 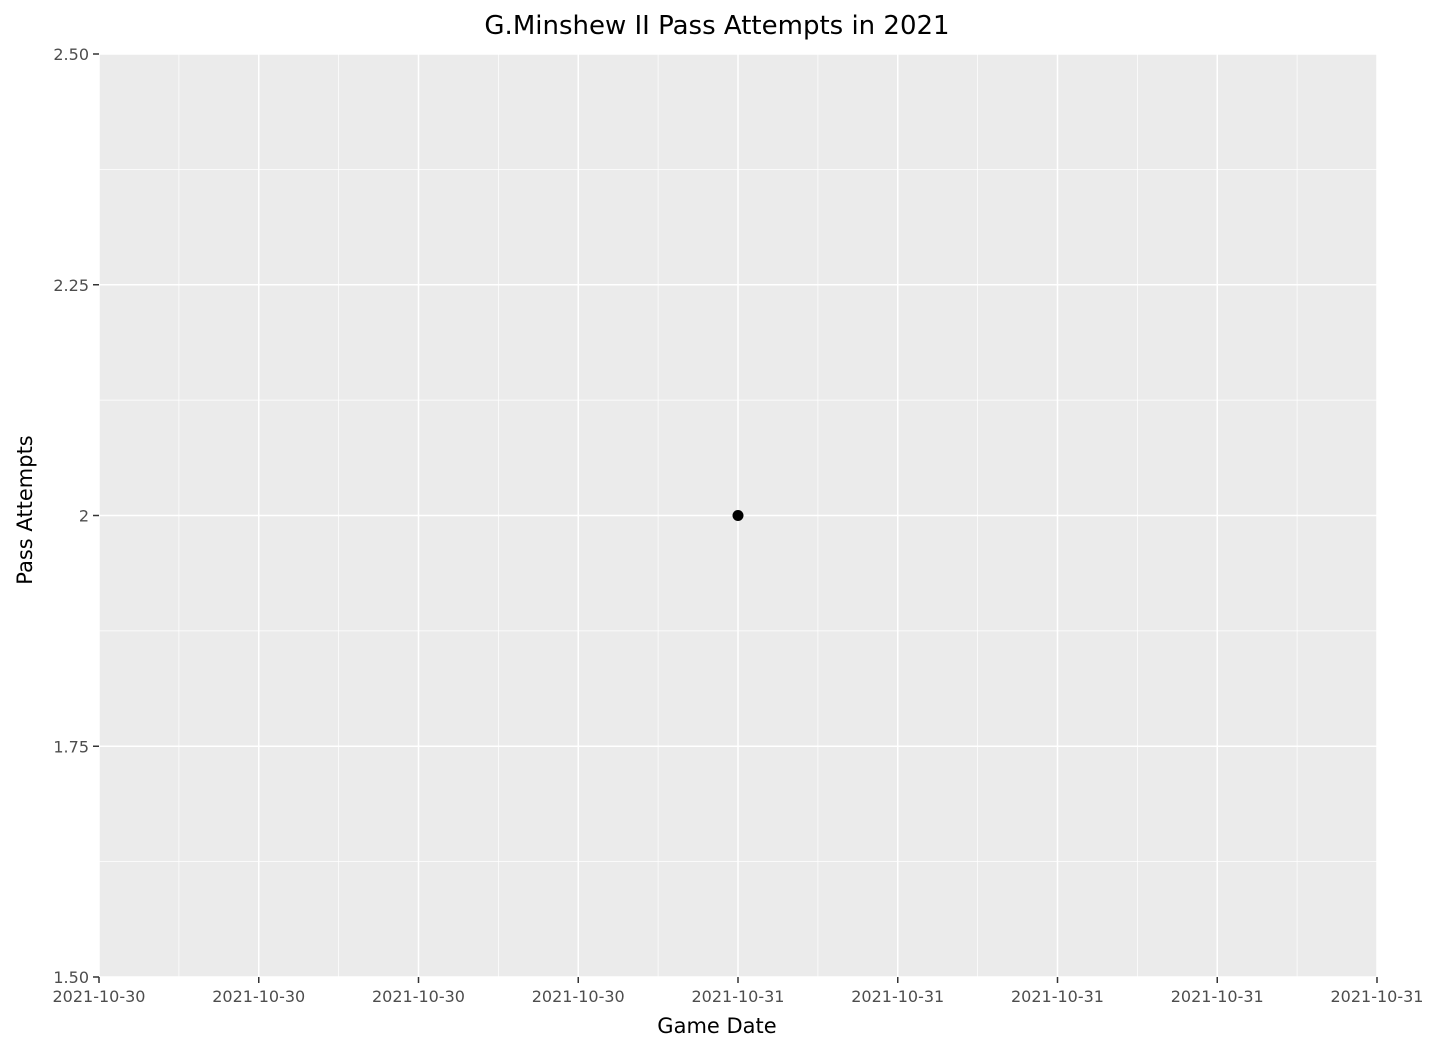 What do you see at coordinates (71, 746) in the screenshot?
I see `y-tick-label: 1.75` at bounding box center [71, 746].